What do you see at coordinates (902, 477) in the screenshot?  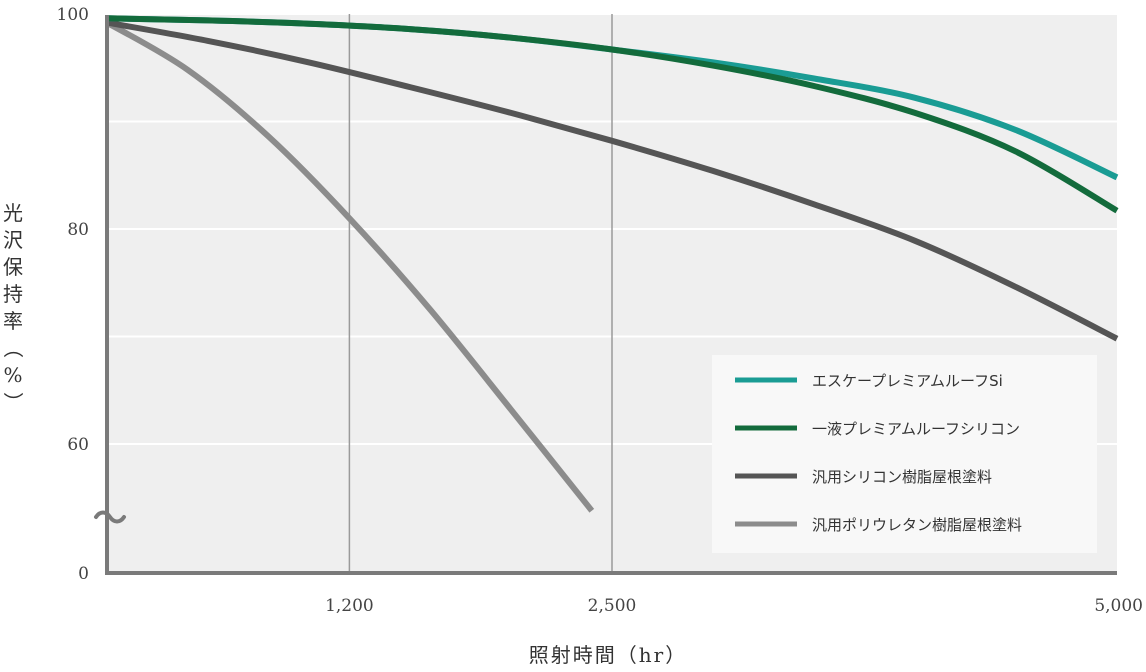 I see `legend-label: 汎用シリコン樹脂屋根塗料` at bounding box center [902, 477].